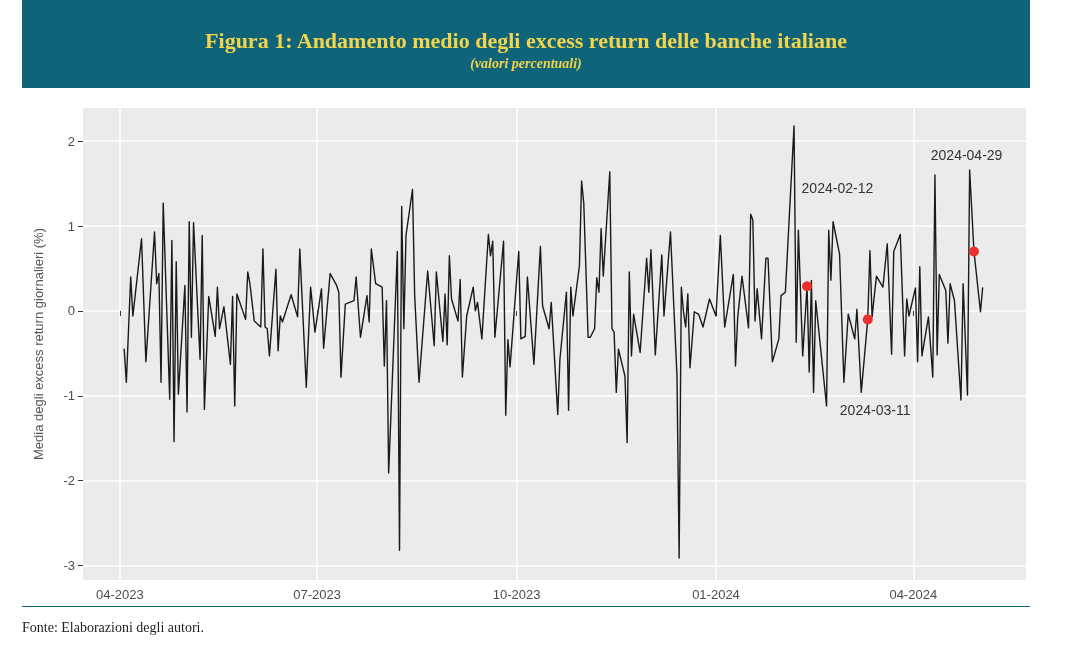 This screenshot has height=662, width=1090. What do you see at coordinates (913, 594) in the screenshot?
I see `x-tick-label: 04-2024` at bounding box center [913, 594].